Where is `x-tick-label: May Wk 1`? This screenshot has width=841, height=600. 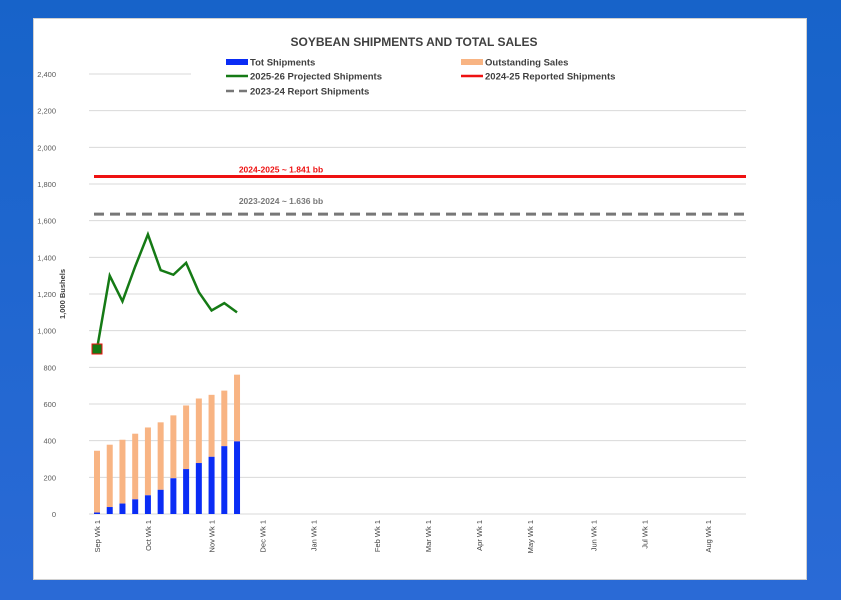 x-tick-label: May Wk 1 is located at coordinates (530, 536).